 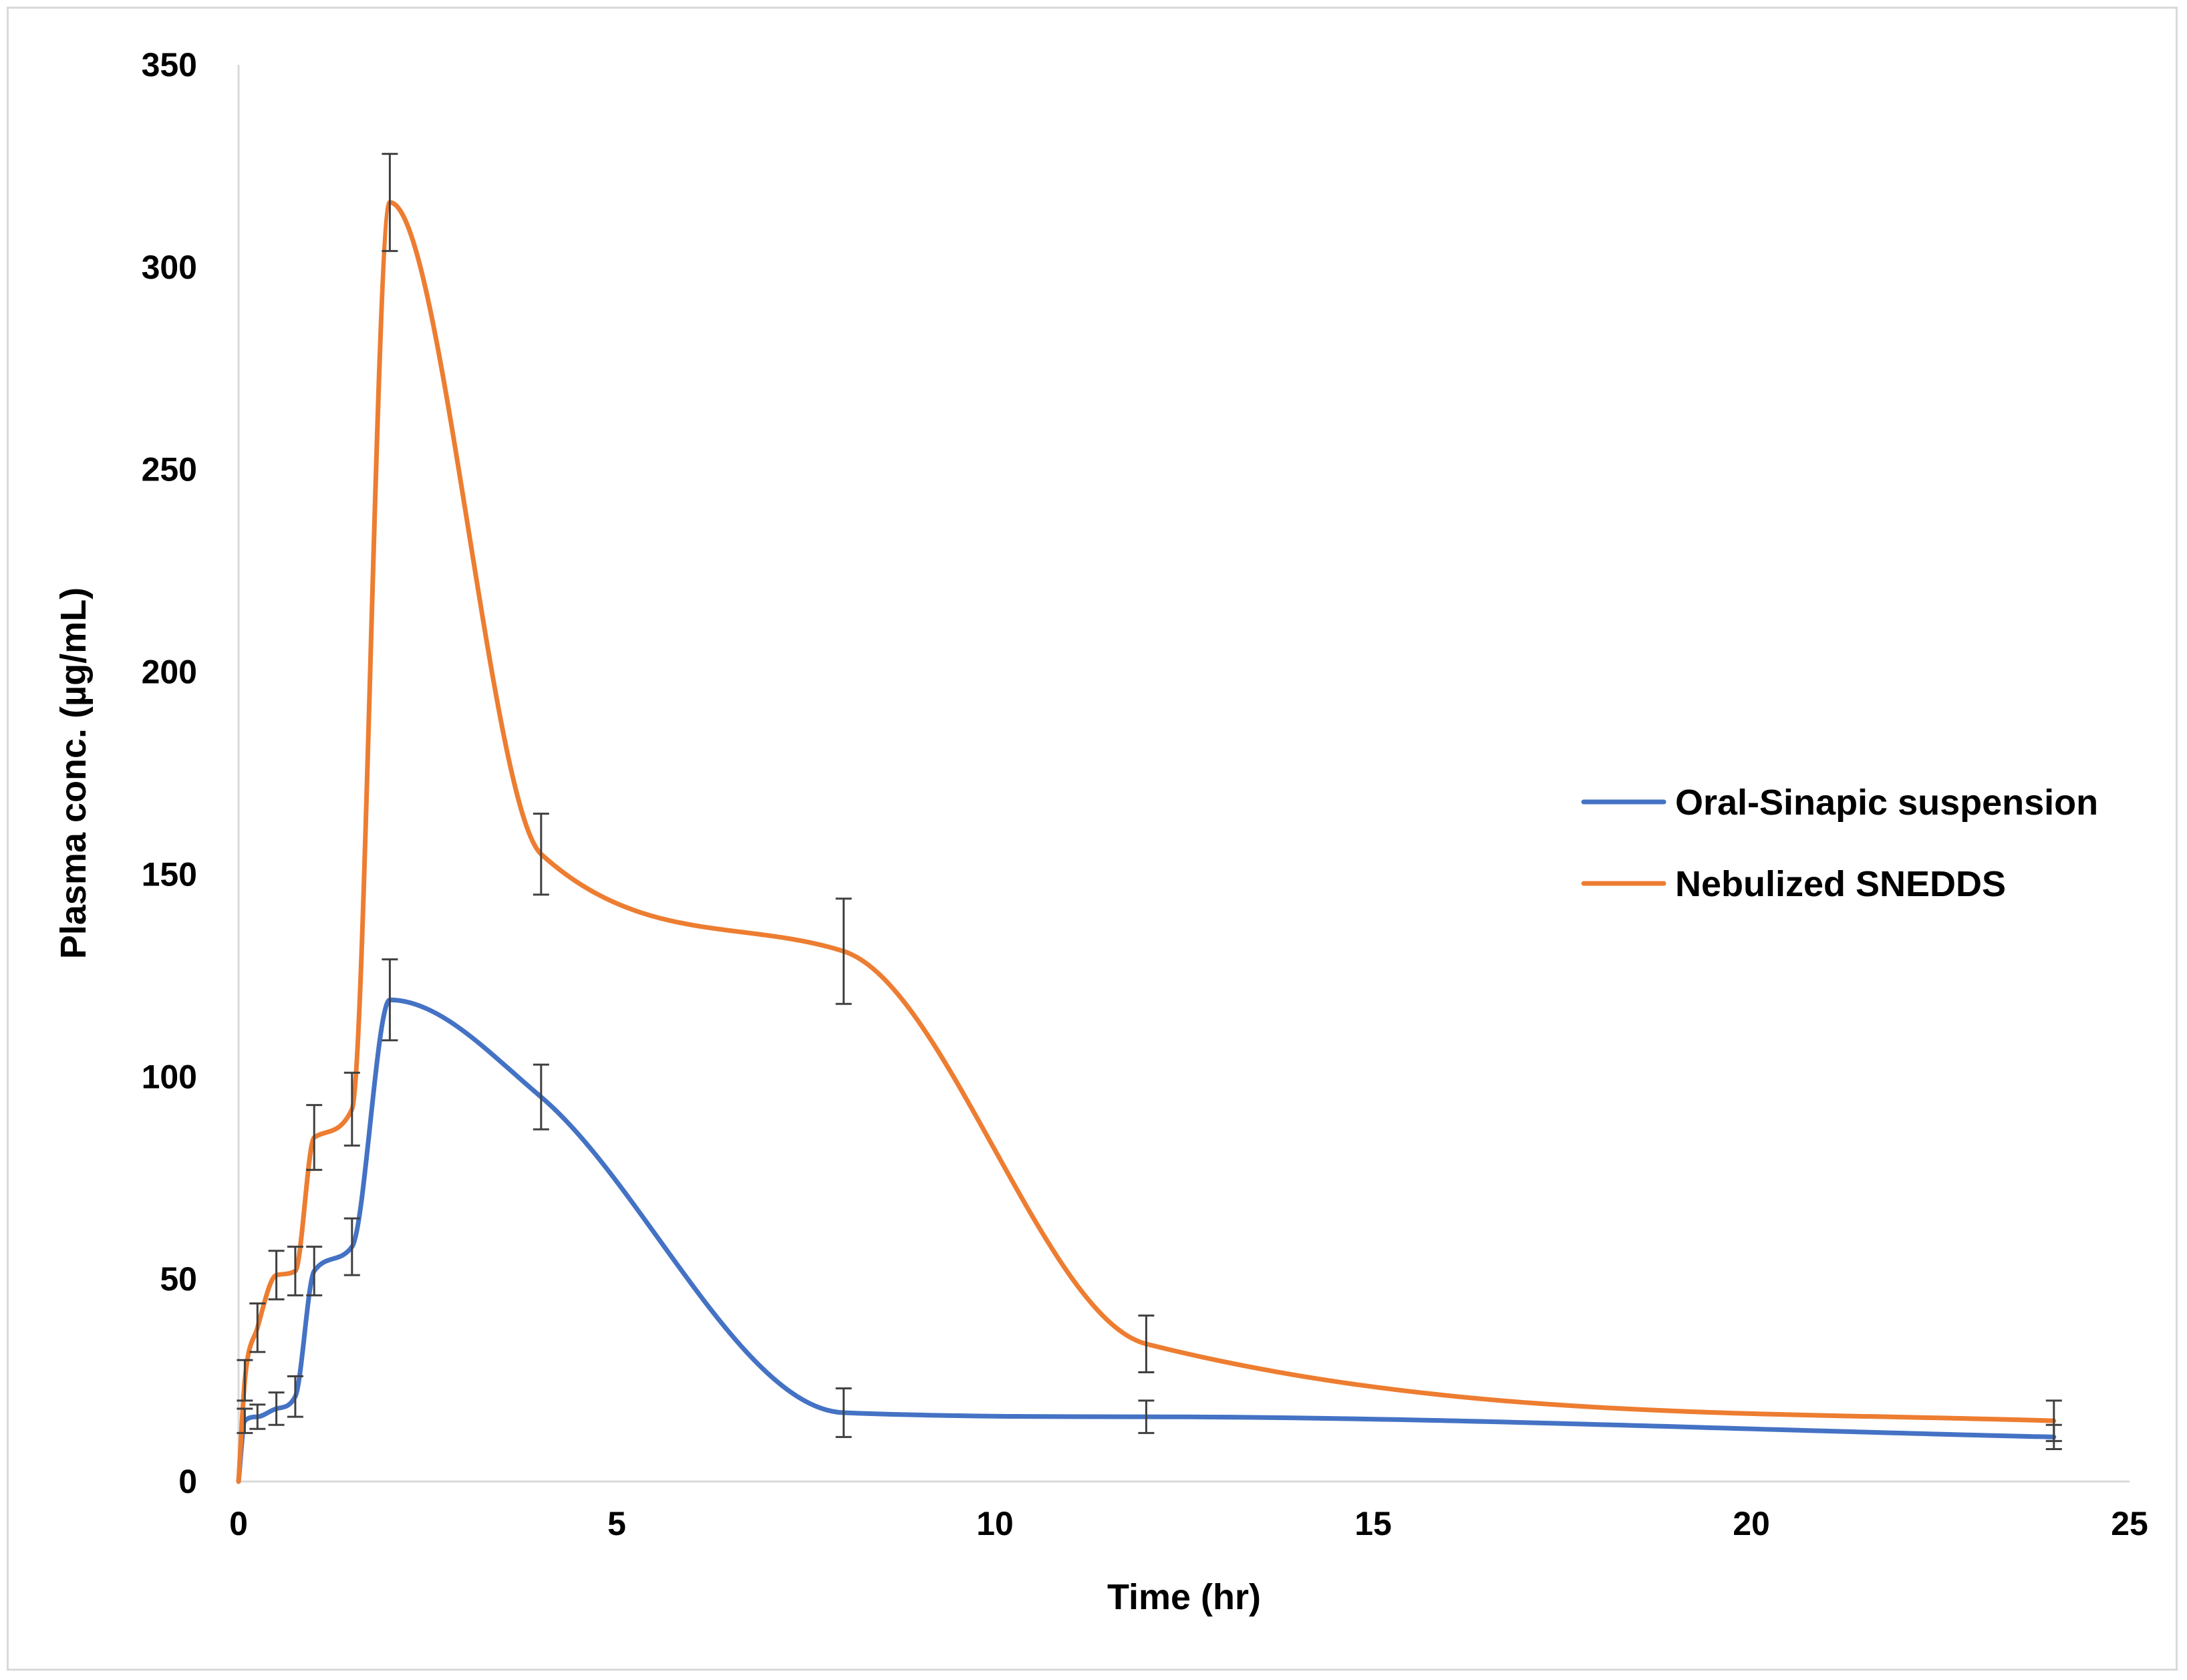 I want to click on legend-item-nebulized-snedds: Nebulized SNEDDS, so click(x=1794, y=884).